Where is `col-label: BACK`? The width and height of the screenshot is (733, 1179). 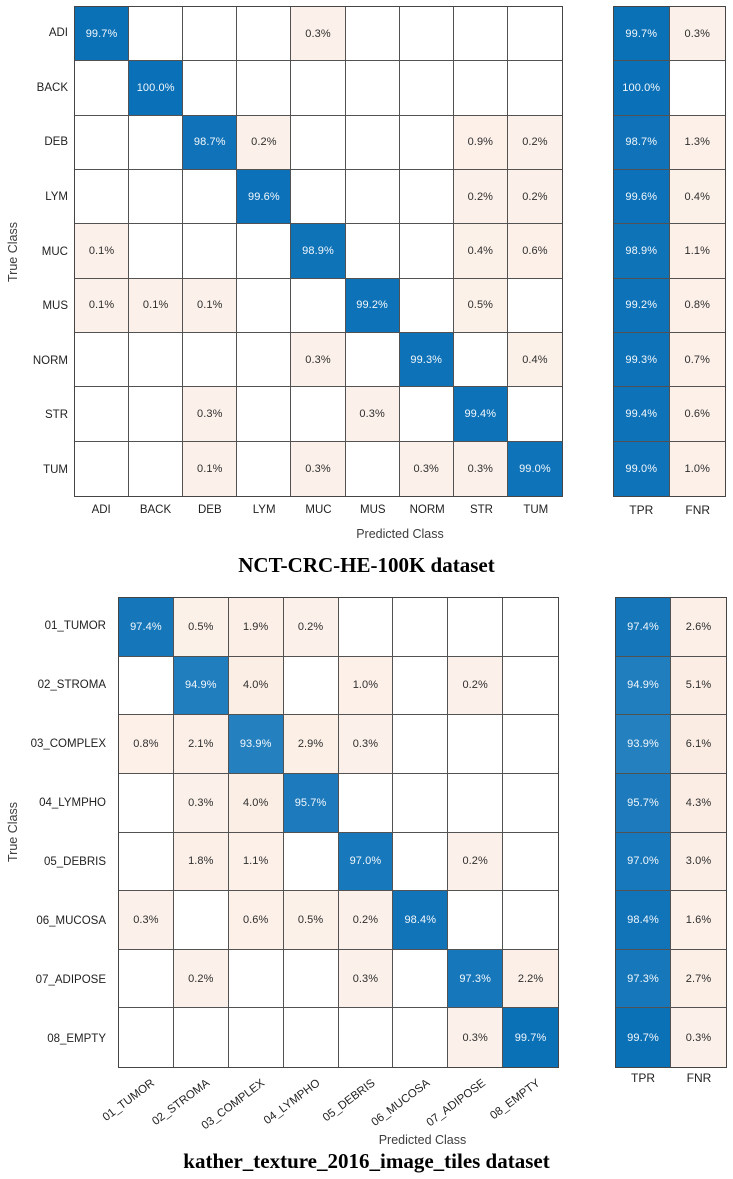
col-label: BACK is located at coordinates (155, 510).